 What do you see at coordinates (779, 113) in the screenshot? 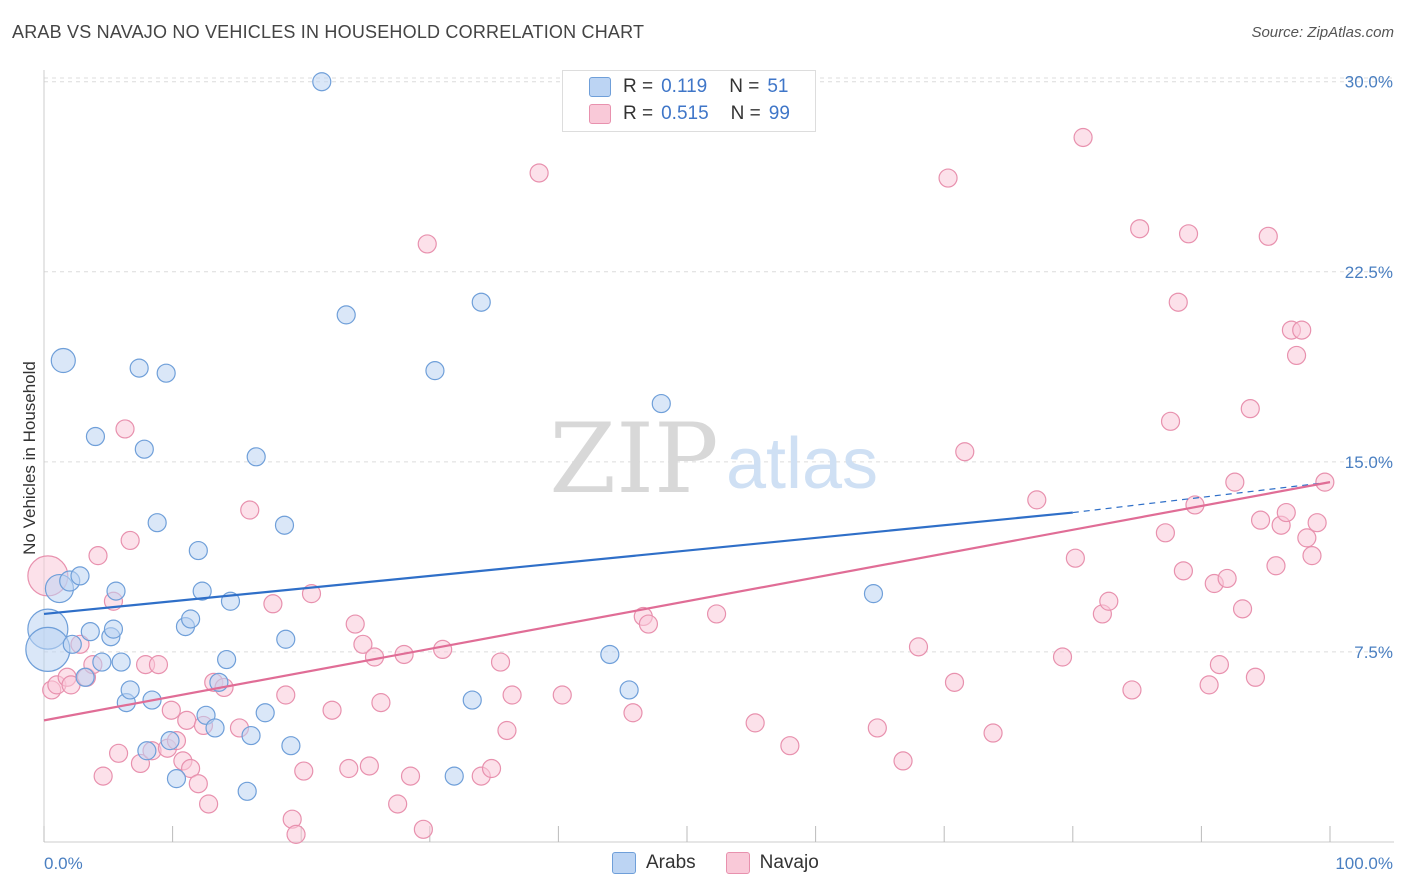
I see `navajo-n-value: 99` at bounding box center [779, 113].